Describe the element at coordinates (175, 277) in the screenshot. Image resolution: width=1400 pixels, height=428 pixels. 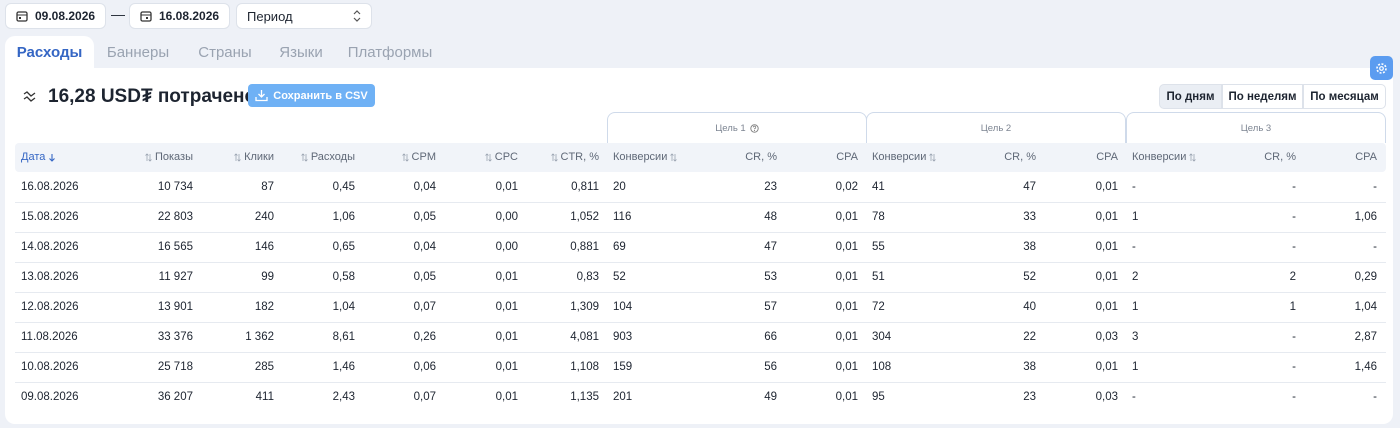
I see `table-cell: 11 927` at that location.